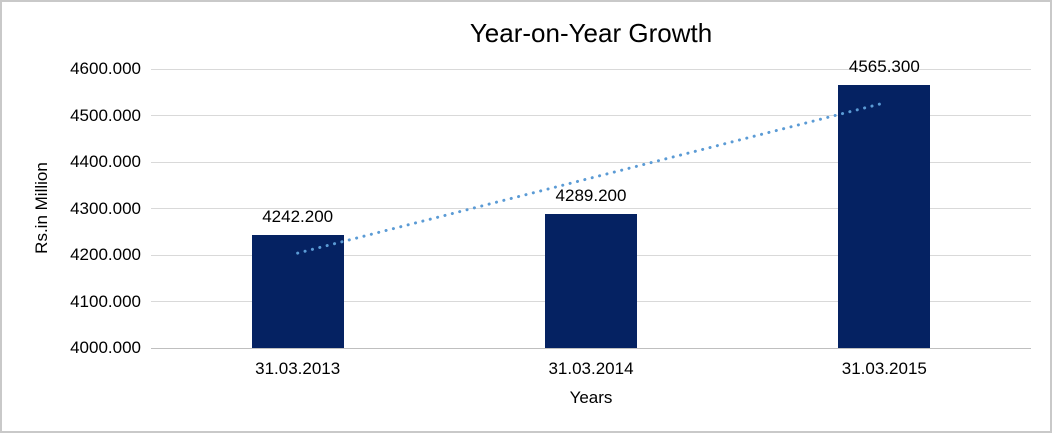 The image size is (1052, 433). I want to click on y-tick-label: 4200.000, so click(105, 254).